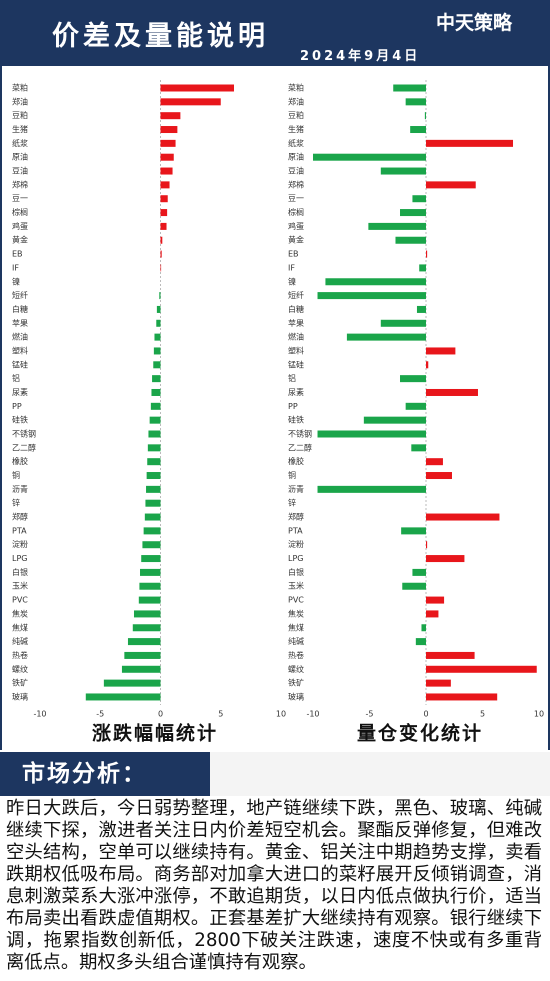 This screenshot has width=550, height=981. Describe the element at coordinates (105, 774) in the screenshot. I see `analysis-heading: 市场分析：` at that location.